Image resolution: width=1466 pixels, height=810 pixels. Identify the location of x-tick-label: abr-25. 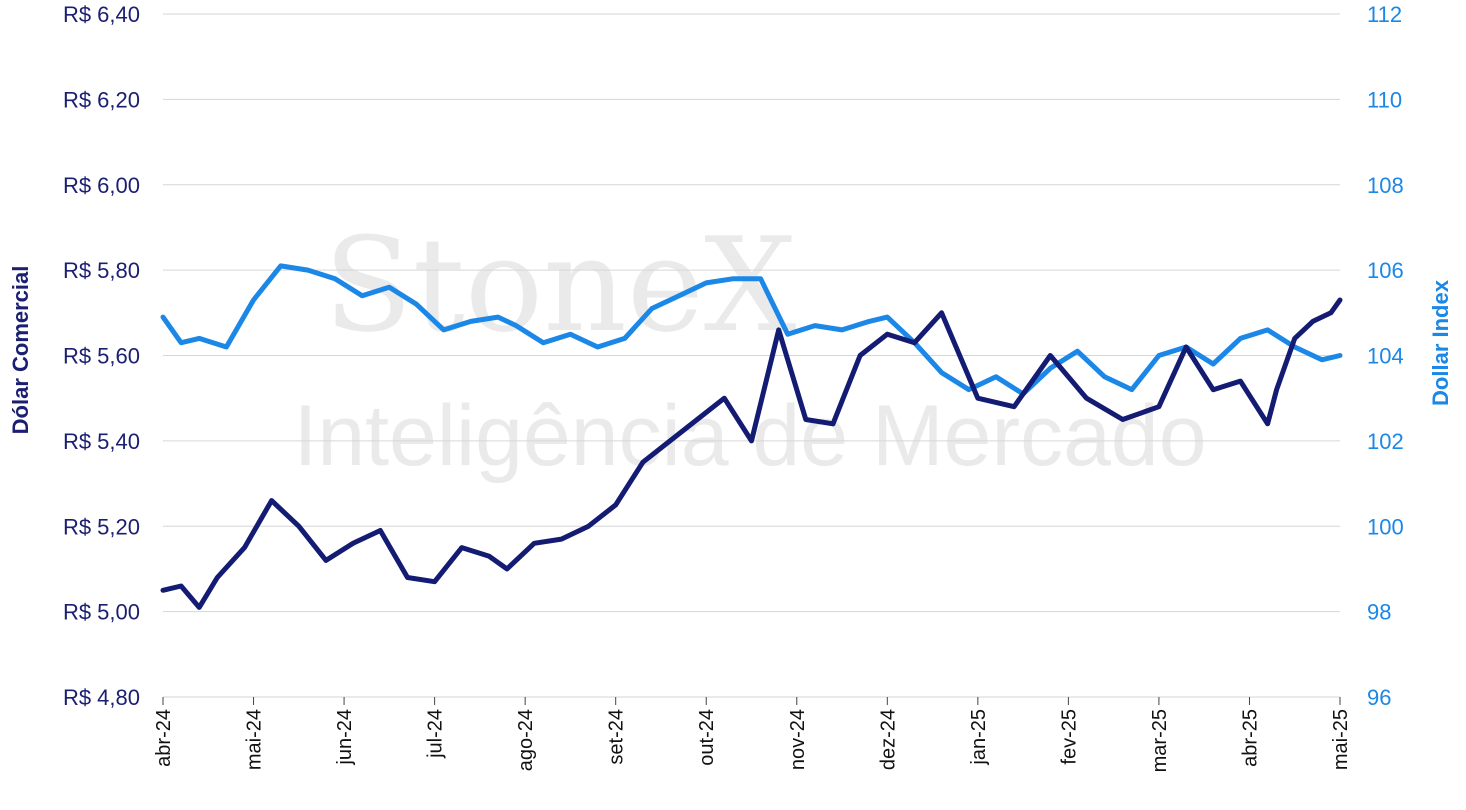
(1250, 738).